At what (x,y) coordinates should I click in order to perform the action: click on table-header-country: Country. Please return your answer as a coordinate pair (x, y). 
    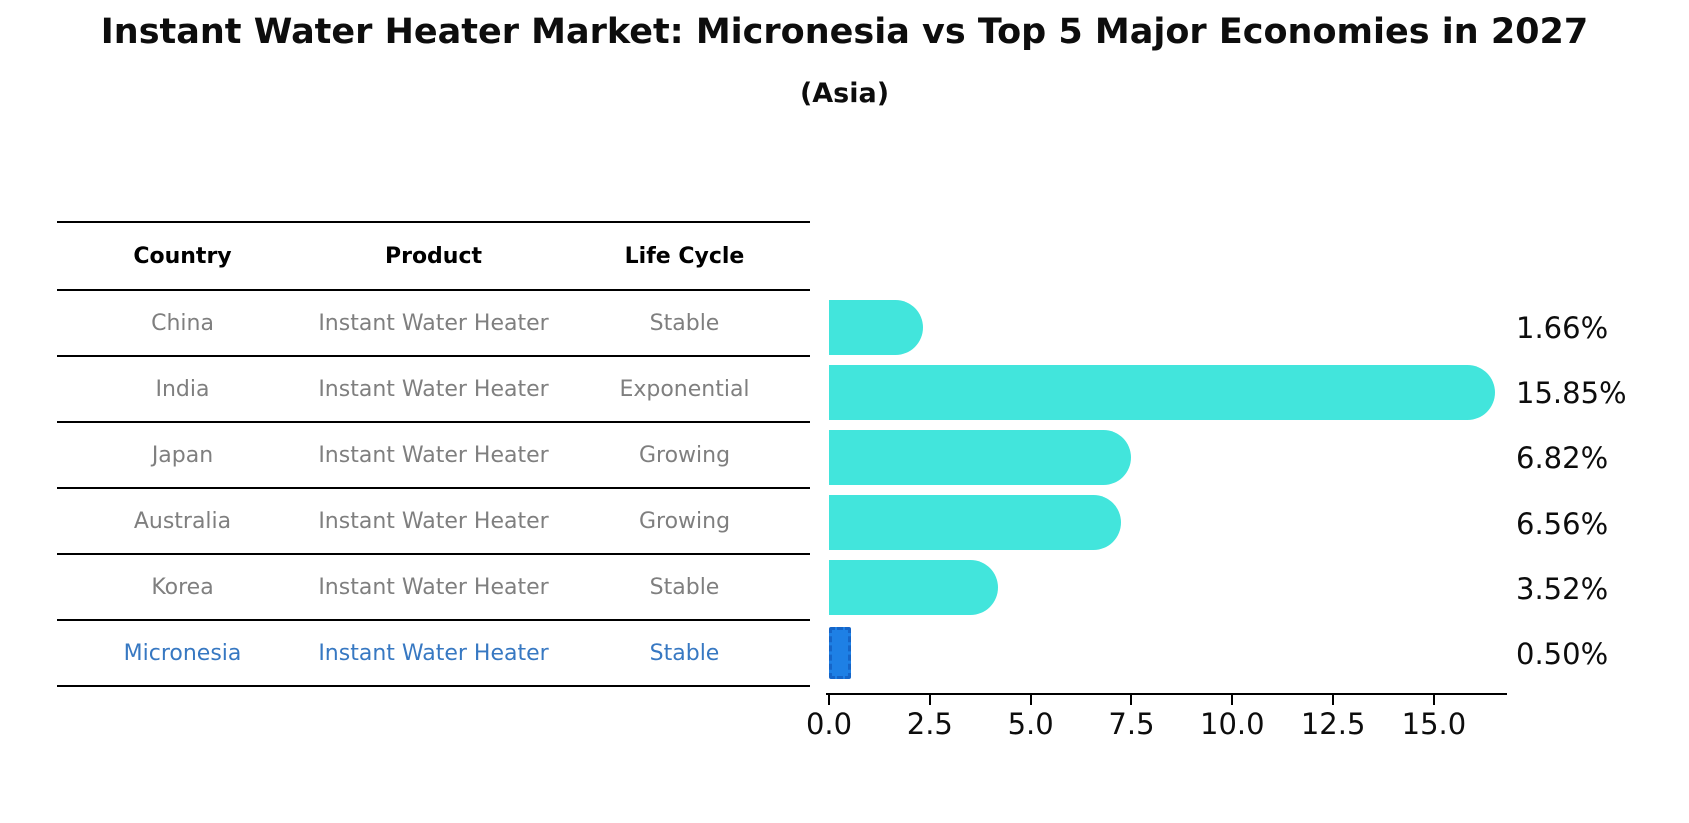
    Looking at the image, I should click on (182, 256).